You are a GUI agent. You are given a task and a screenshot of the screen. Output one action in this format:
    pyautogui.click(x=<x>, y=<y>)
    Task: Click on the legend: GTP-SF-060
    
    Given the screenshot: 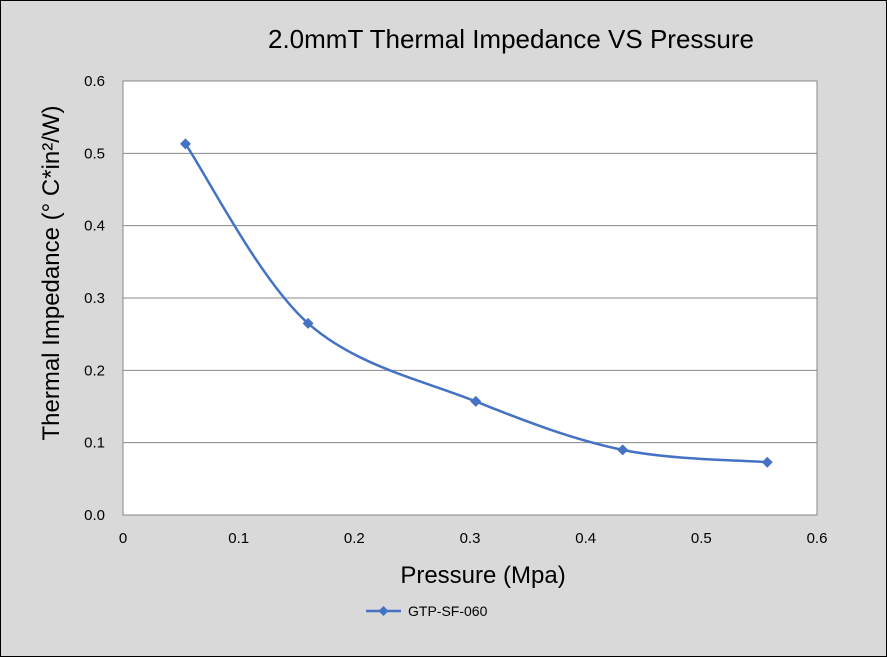 What is the action you would take?
    pyautogui.click(x=427, y=611)
    